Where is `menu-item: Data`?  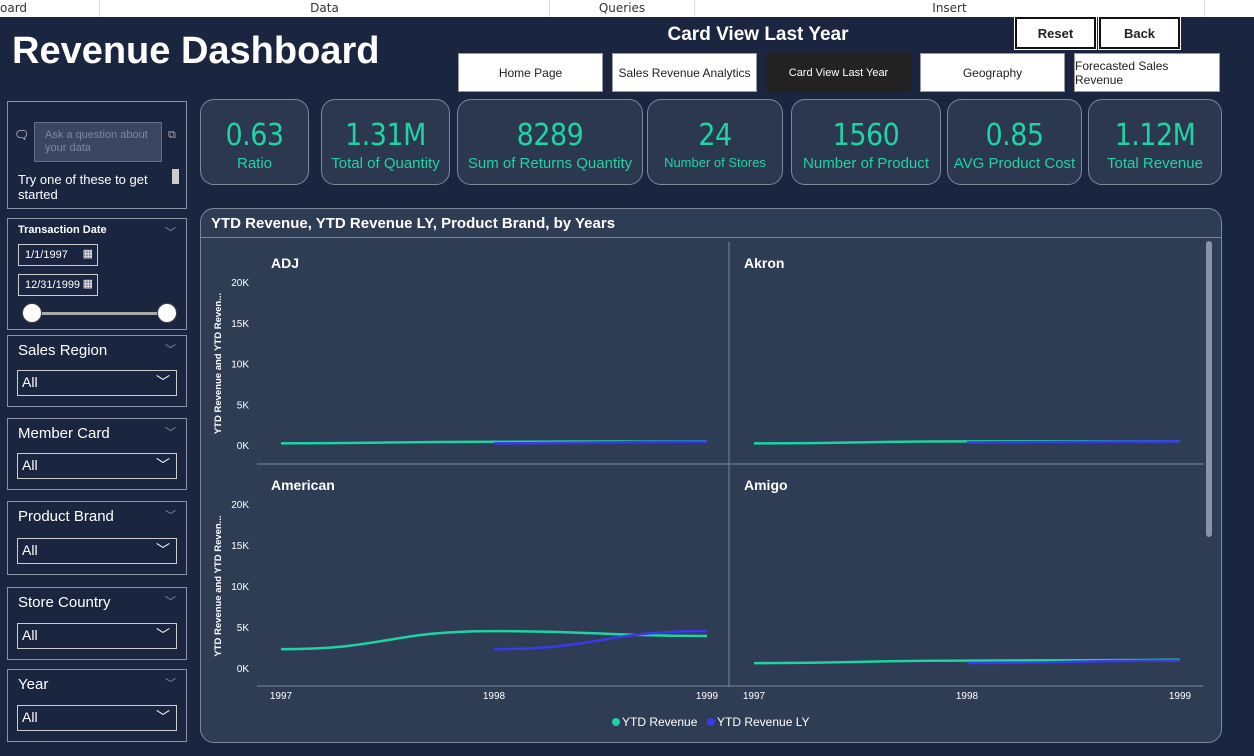 menu-item: Data is located at coordinates (325, 8).